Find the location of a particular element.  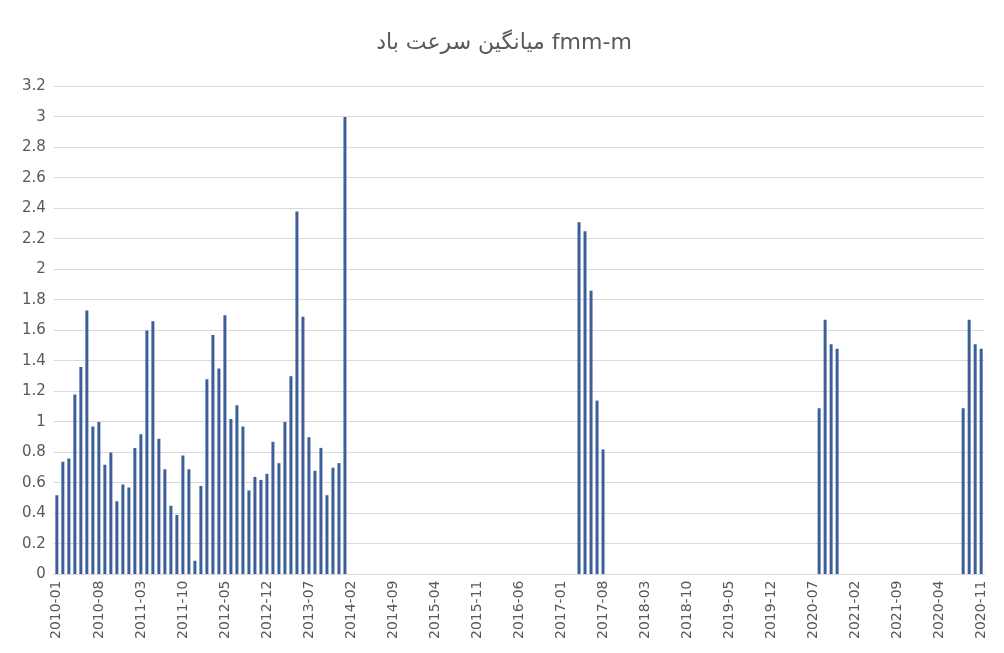

y-tick-label: 3 is located at coordinates (41, 115).